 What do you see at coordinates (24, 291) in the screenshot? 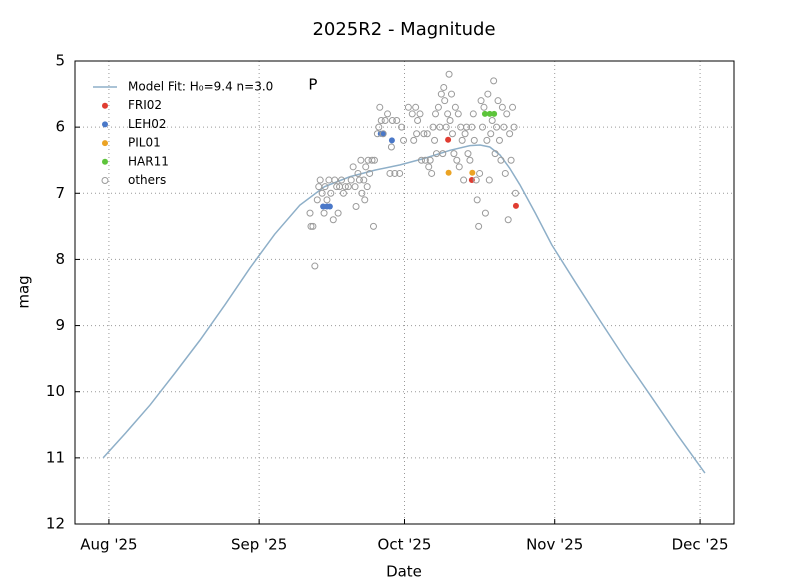
I see `y-axis-label: mag` at bounding box center [24, 291].